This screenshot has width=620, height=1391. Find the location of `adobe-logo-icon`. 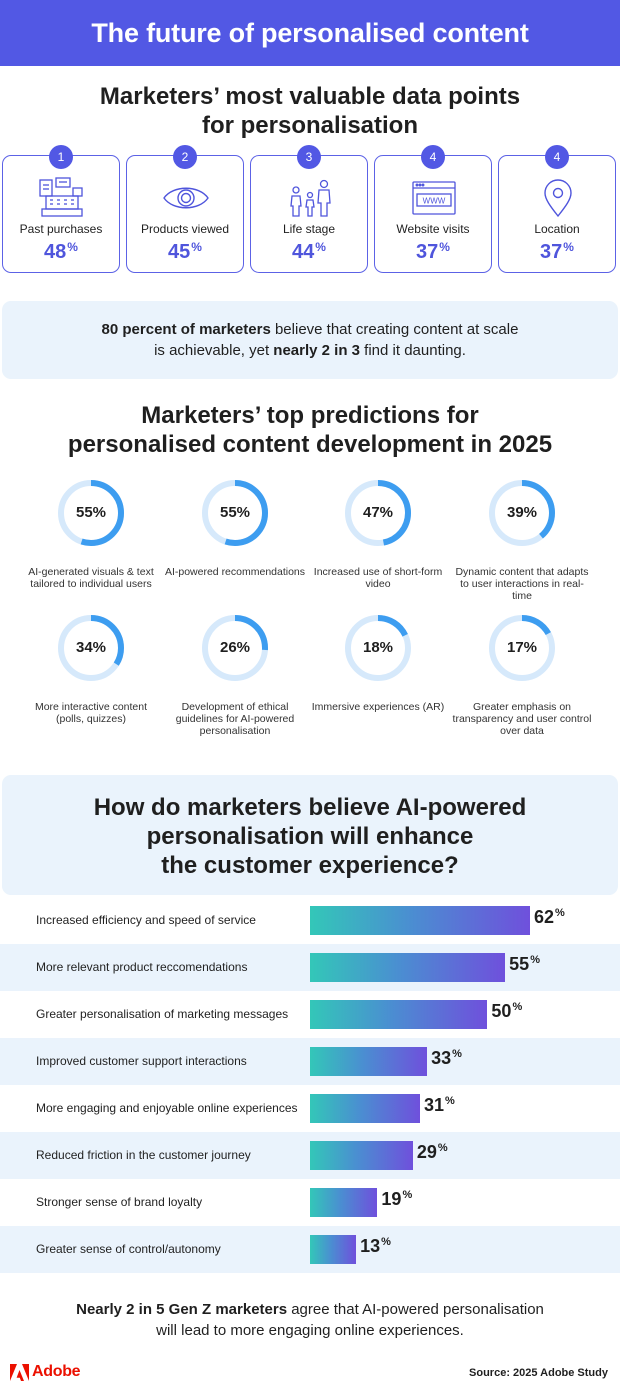

adobe-logo-icon is located at coordinates (19, 1372).